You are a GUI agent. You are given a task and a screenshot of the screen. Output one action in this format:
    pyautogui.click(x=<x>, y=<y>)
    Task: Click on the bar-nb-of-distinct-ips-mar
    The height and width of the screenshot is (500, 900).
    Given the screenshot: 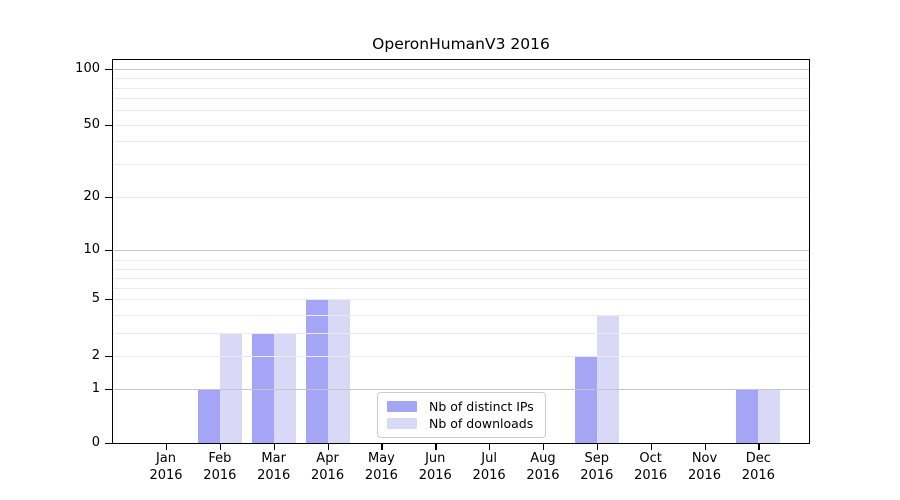 What is the action you would take?
    pyautogui.click(x=262, y=388)
    